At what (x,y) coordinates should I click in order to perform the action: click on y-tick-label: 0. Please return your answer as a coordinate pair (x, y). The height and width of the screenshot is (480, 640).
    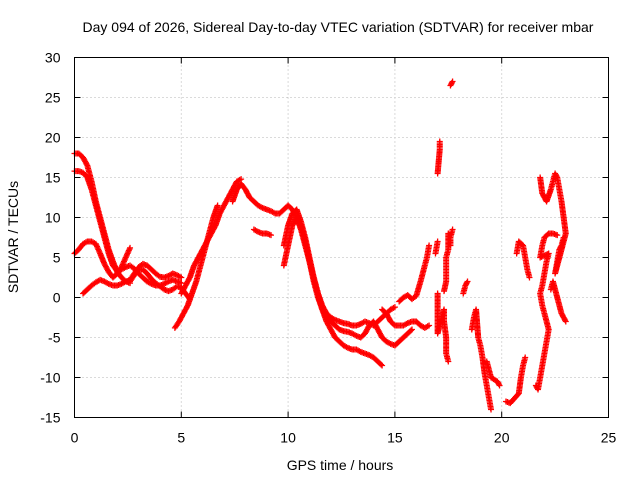
    Looking at the image, I should click on (57, 298).